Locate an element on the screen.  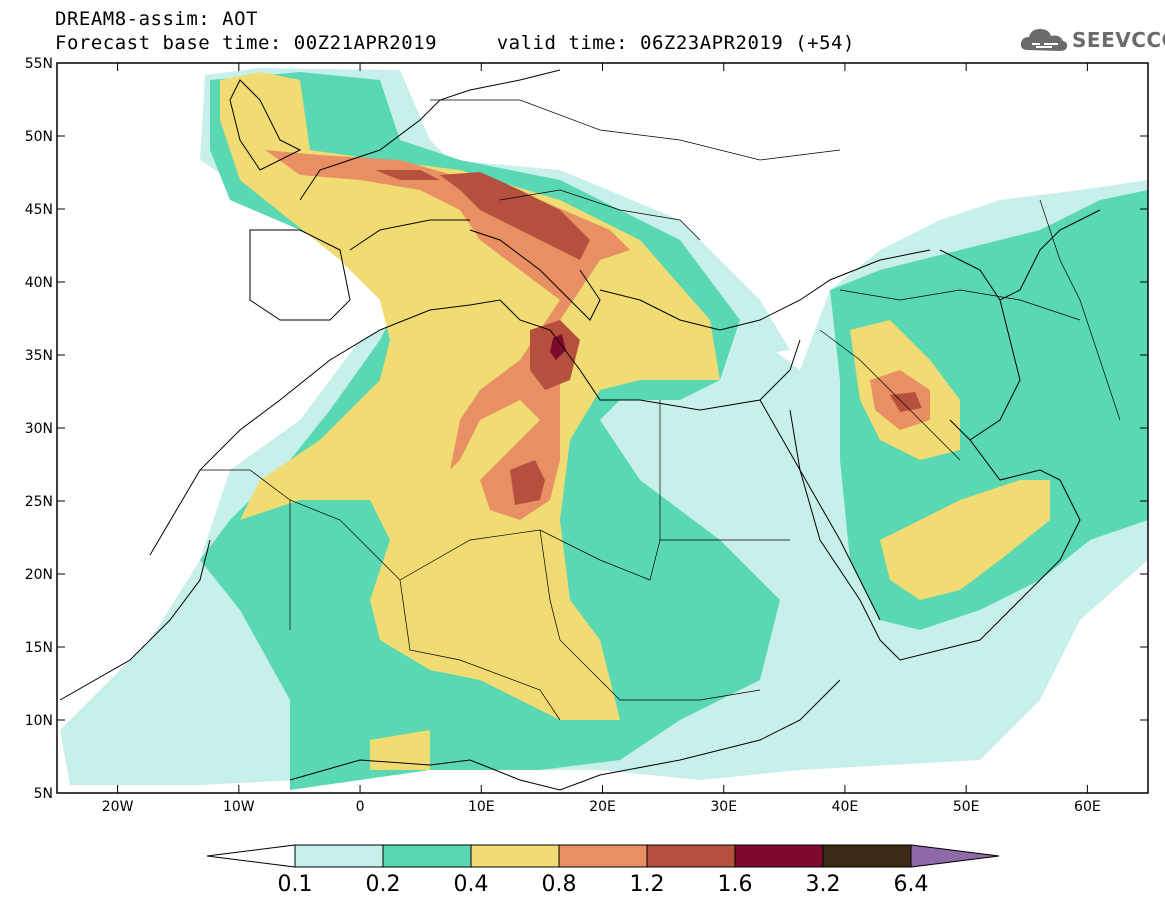
y-tick-label: 55N is located at coordinates (39, 64).